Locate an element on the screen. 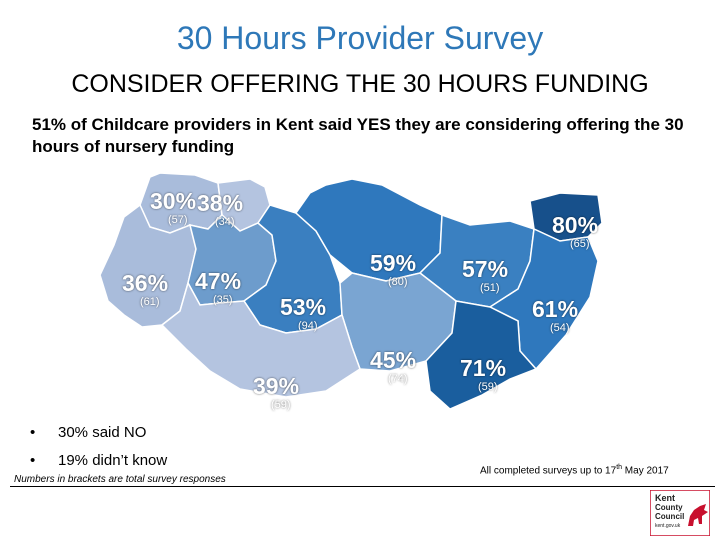  logo-line4: kent.gov.uk is located at coordinates (668, 526).